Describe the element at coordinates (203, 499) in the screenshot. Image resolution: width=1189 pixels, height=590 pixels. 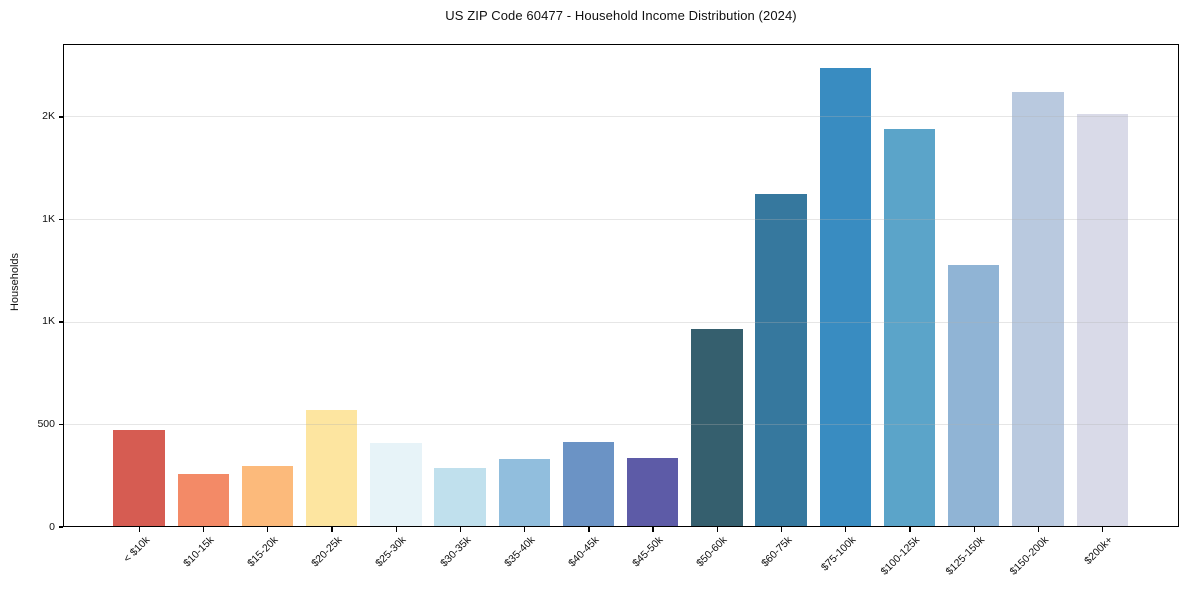
I see `bar--10-15k` at that location.